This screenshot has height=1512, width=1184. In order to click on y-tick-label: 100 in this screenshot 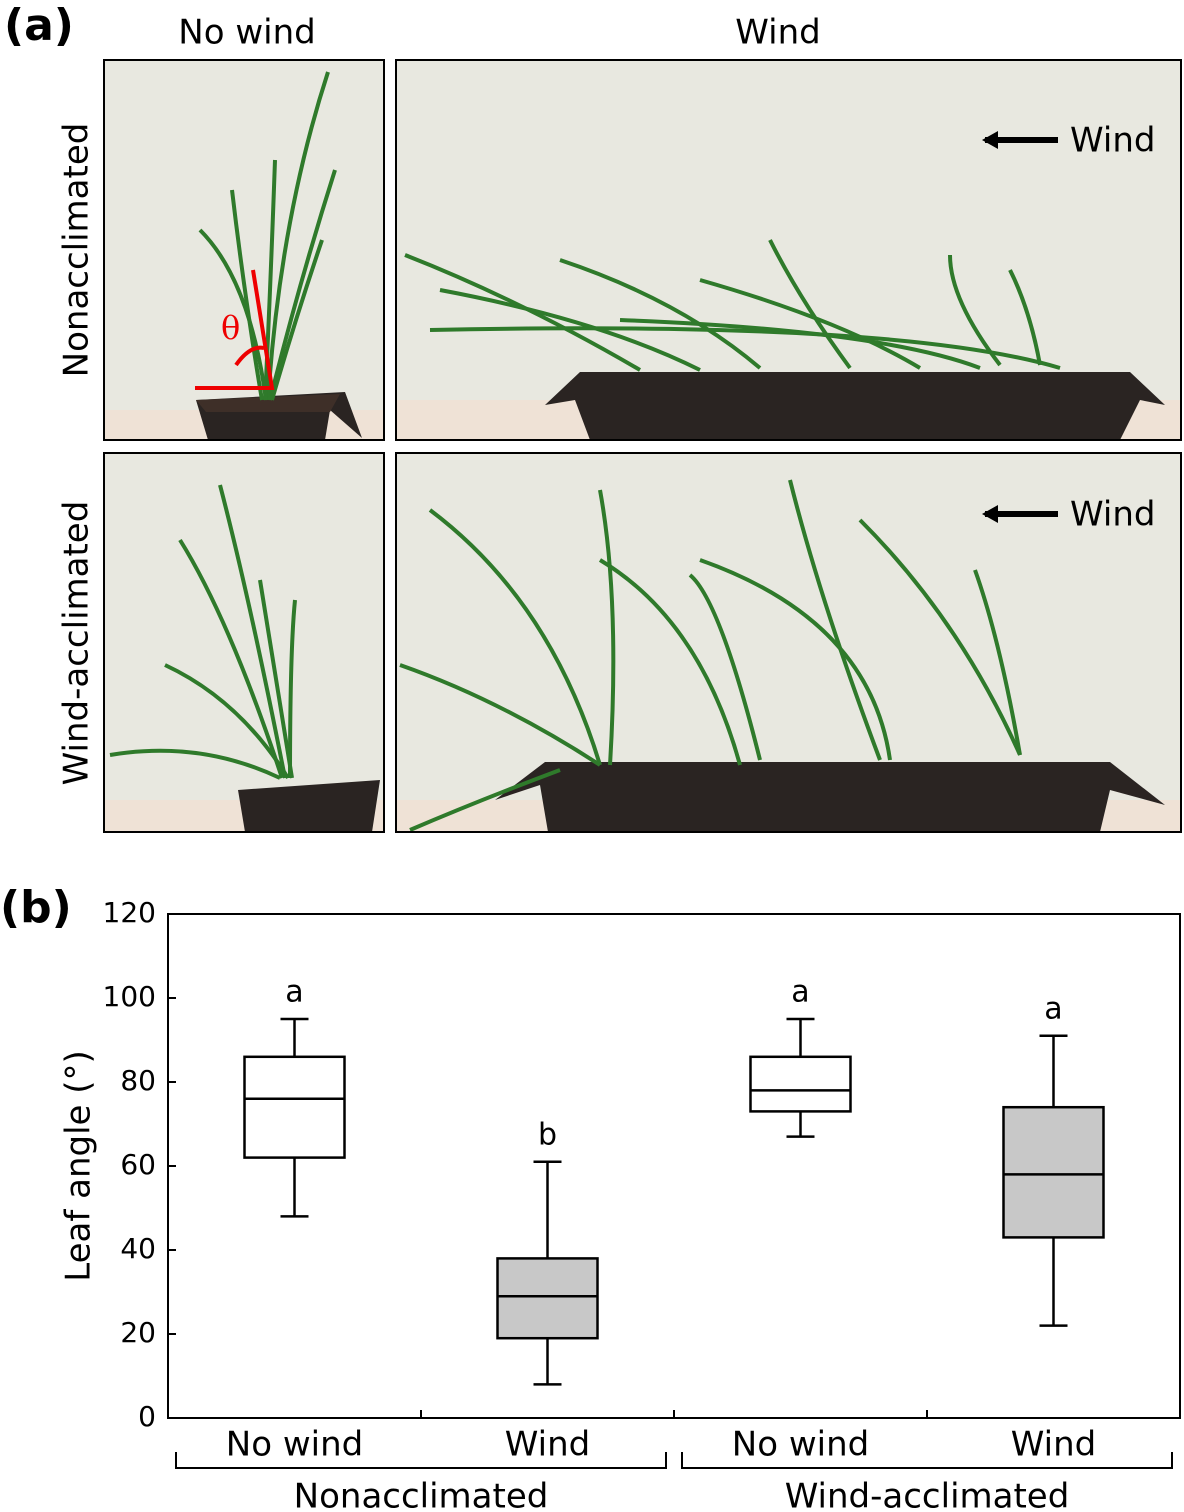, I will do `click(129, 996)`.